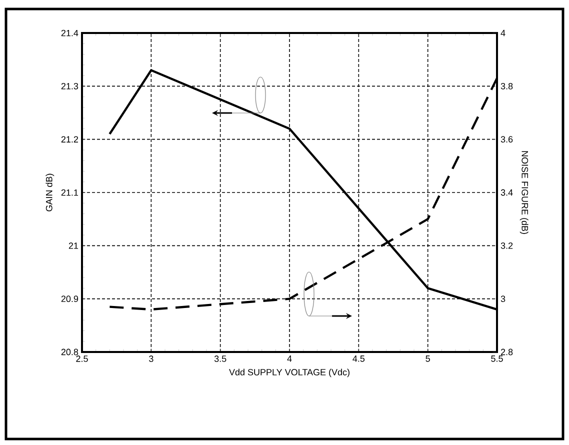 Image resolution: width=569 pixels, height=445 pixels. I want to click on x-tick-label: 2.5, so click(82, 359).